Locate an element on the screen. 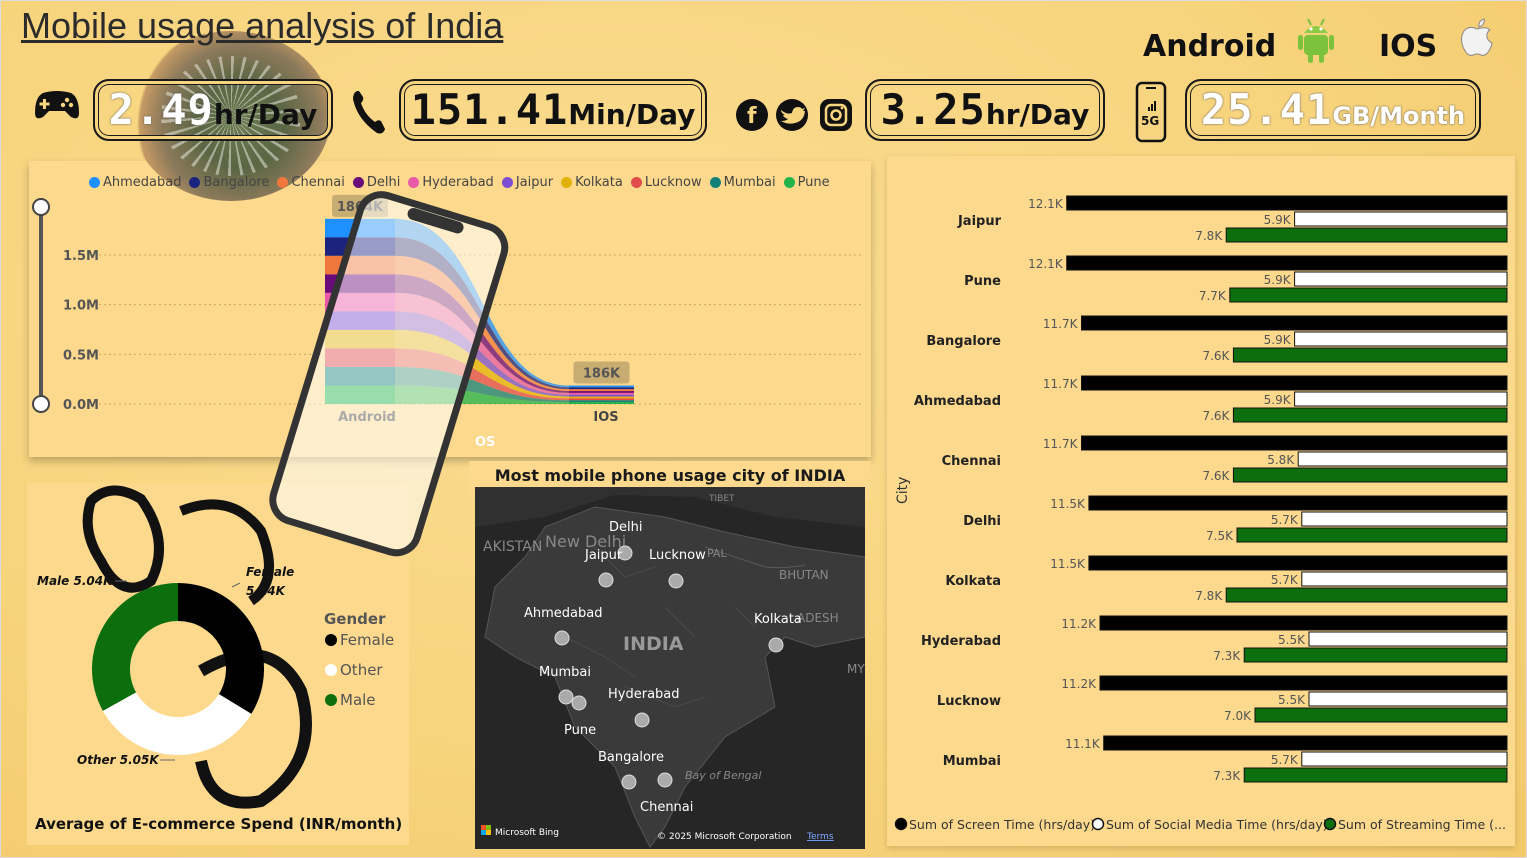 Image resolution: width=1527 pixels, height=858 pixels. range-slider-bottom-handle is located at coordinates (41, 404).